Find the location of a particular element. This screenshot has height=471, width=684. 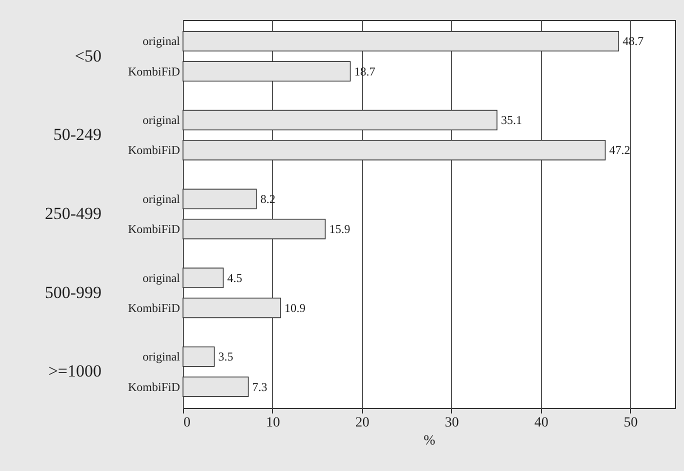

x-tick-label: 40 is located at coordinates (541, 423).